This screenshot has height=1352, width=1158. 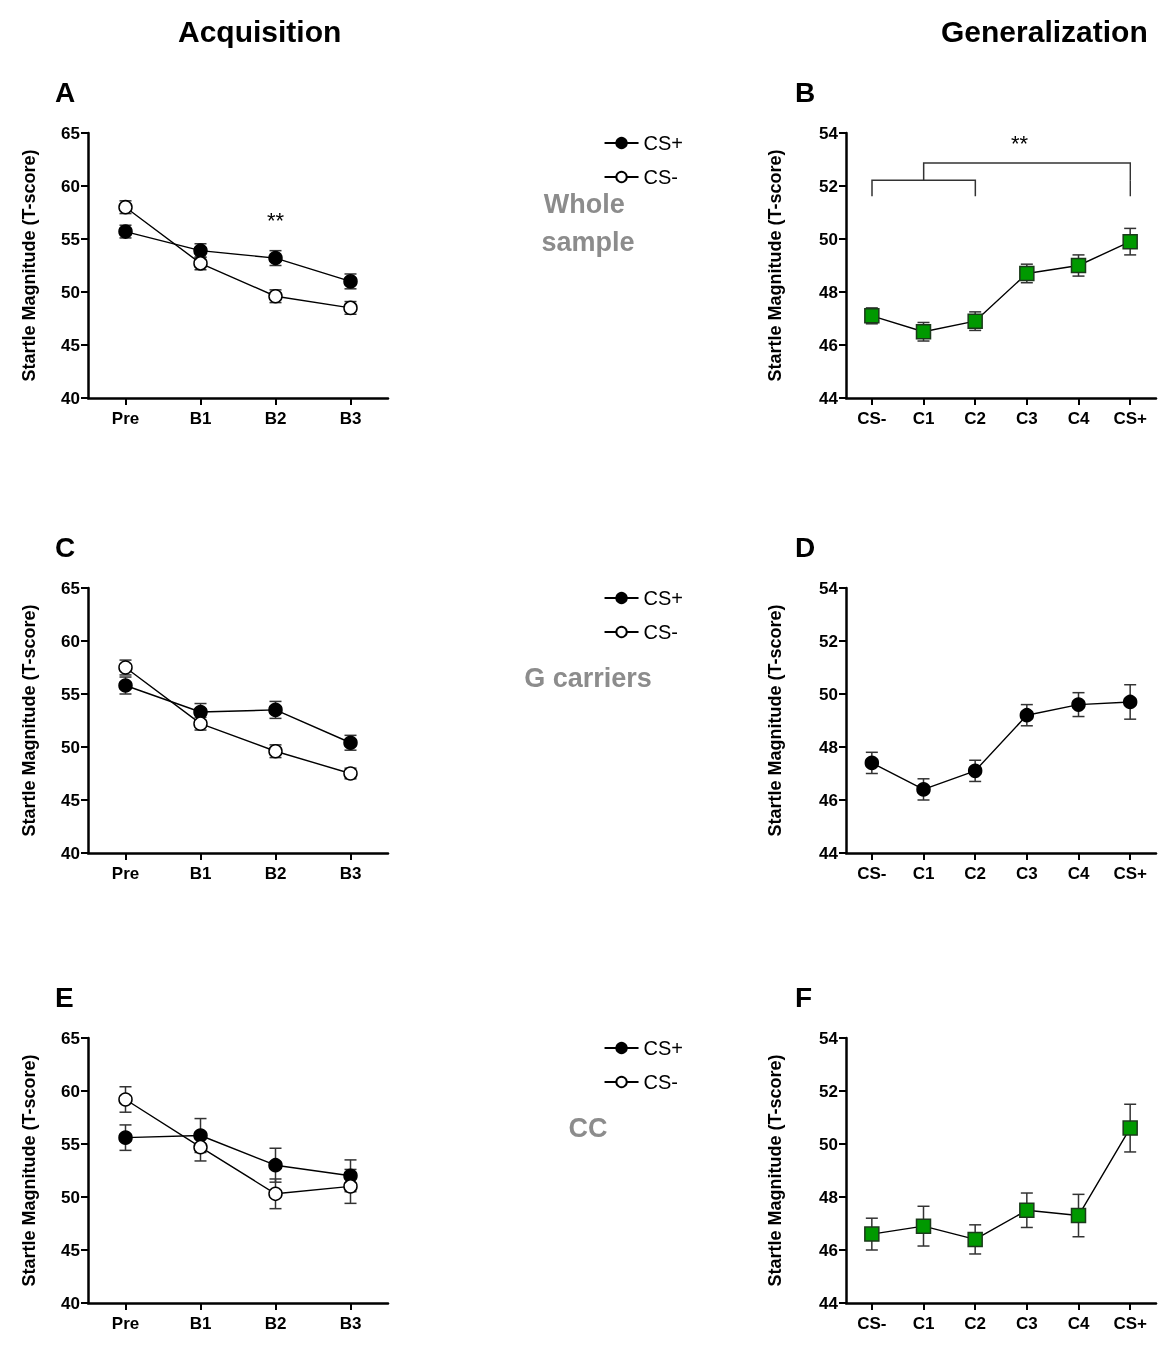 I want to click on chart-title: C, so click(x=65, y=547).